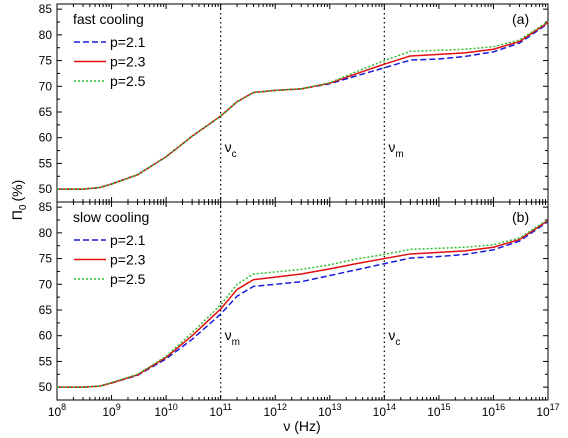 The image size is (568, 438). Describe the element at coordinates (111, 410) in the screenshot. I see `x-tick-label: 10⁹` at that location.